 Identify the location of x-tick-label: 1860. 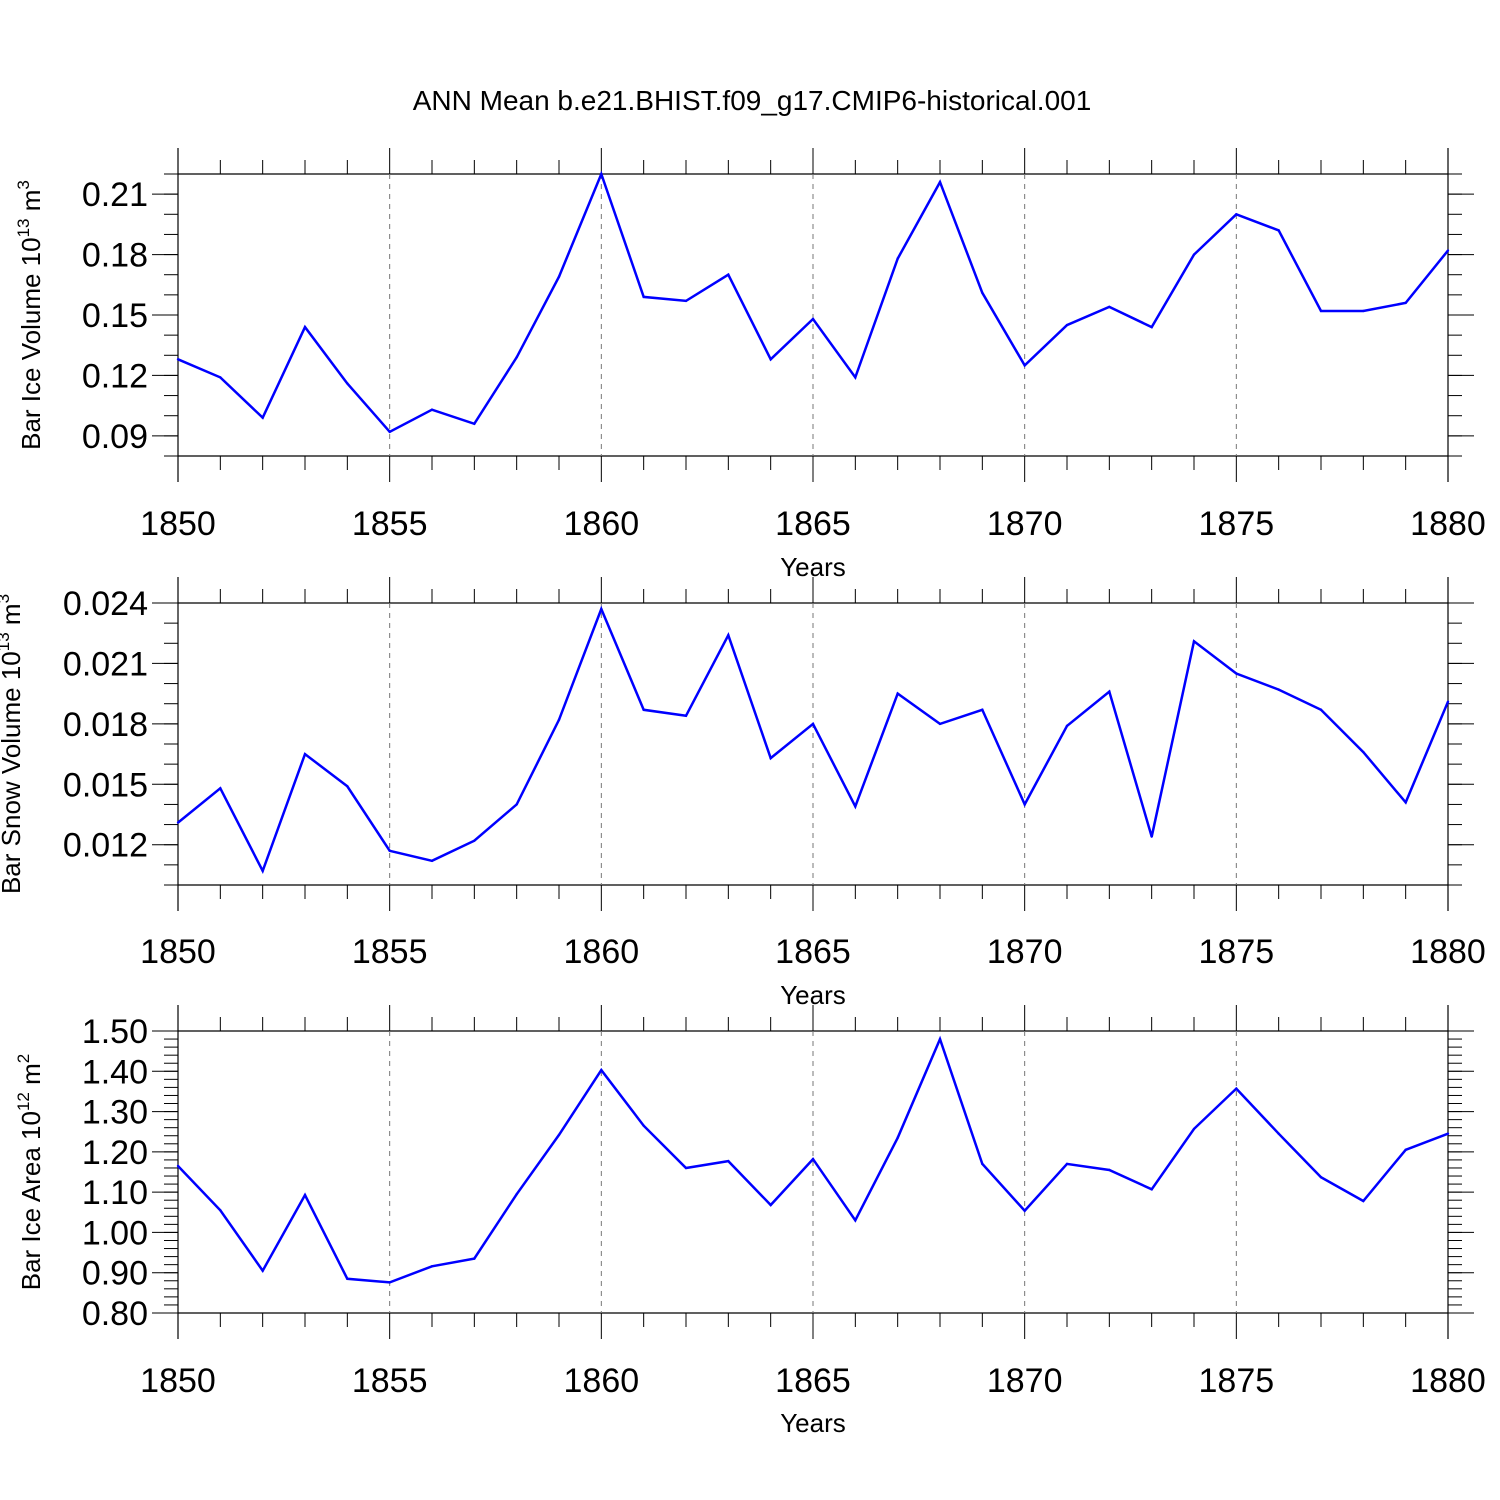
(602, 952).